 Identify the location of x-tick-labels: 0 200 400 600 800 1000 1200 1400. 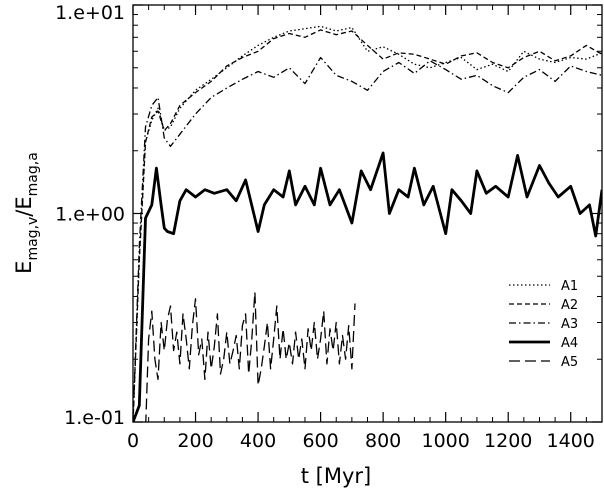
(361, 441).